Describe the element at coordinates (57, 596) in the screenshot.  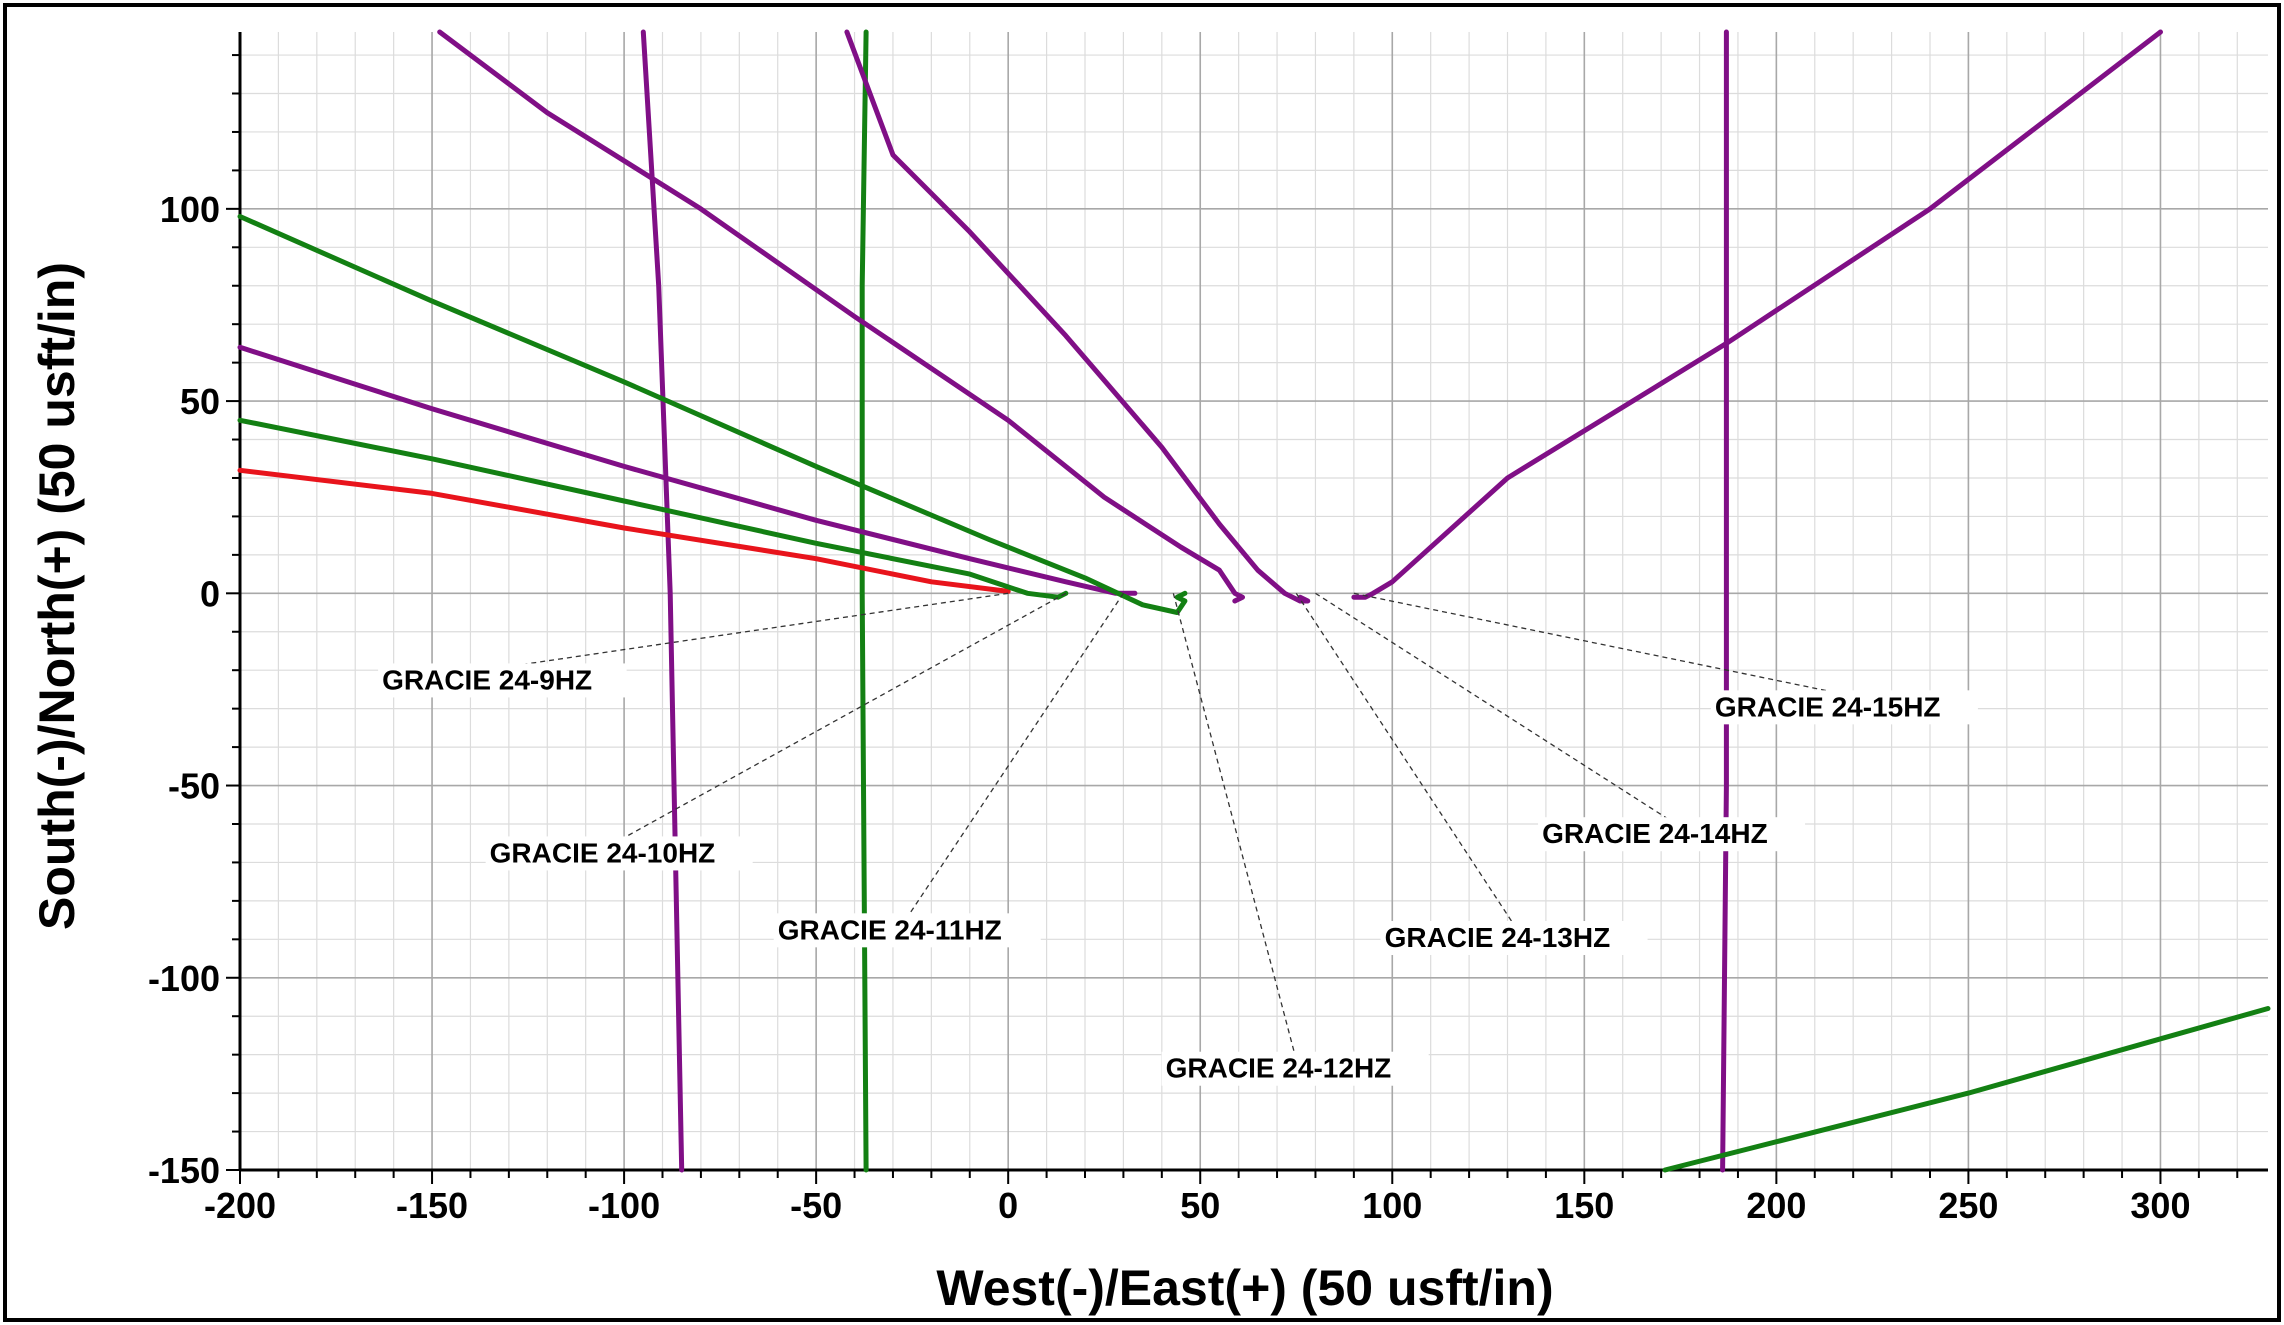
I see `y-axis-title: South(-)/North(+) (50 usft/in)` at that location.